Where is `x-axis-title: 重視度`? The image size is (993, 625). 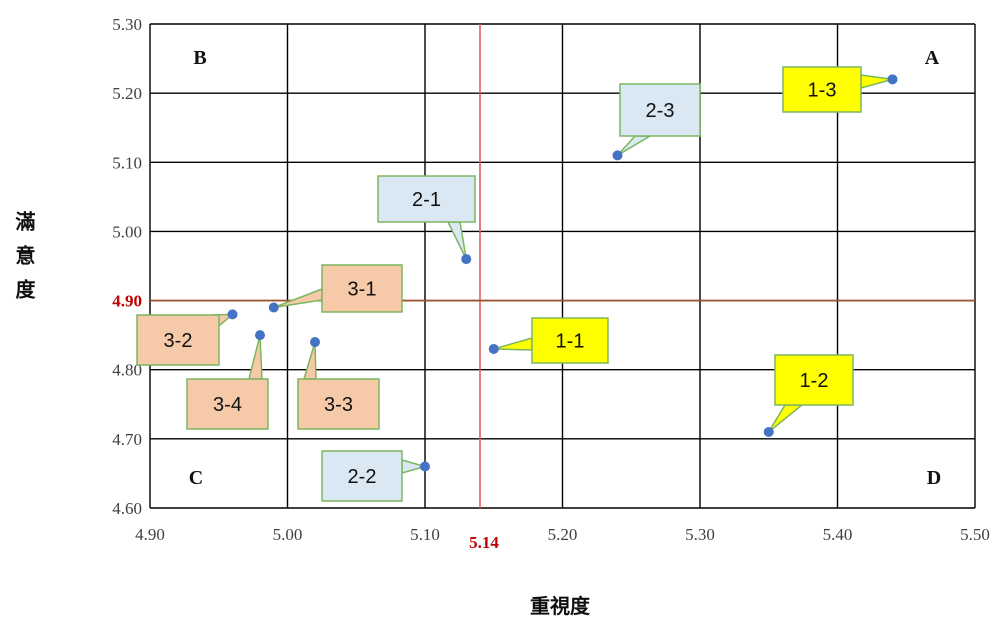
x-axis-title: 重視度 is located at coordinates (560, 606).